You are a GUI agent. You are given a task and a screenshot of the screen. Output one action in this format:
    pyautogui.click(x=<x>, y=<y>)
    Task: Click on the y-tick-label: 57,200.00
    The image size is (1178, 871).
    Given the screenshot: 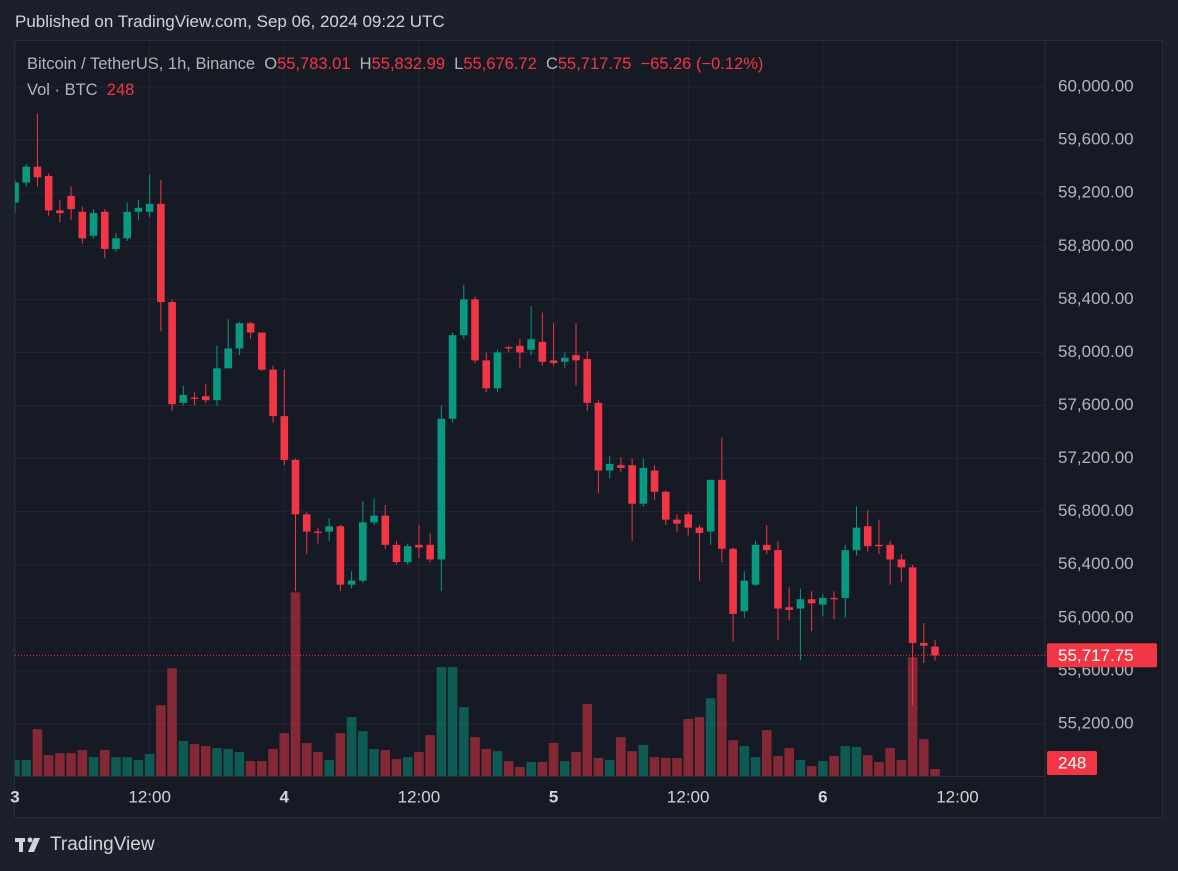 What is the action you would take?
    pyautogui.click(x=1096, y=457)
    